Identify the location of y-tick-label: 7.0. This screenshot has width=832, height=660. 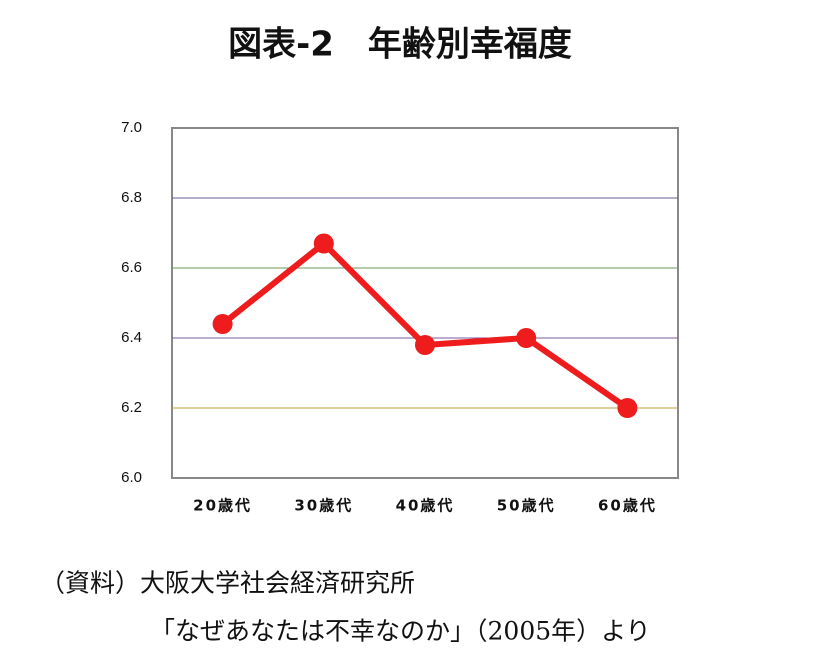
(131, 127).